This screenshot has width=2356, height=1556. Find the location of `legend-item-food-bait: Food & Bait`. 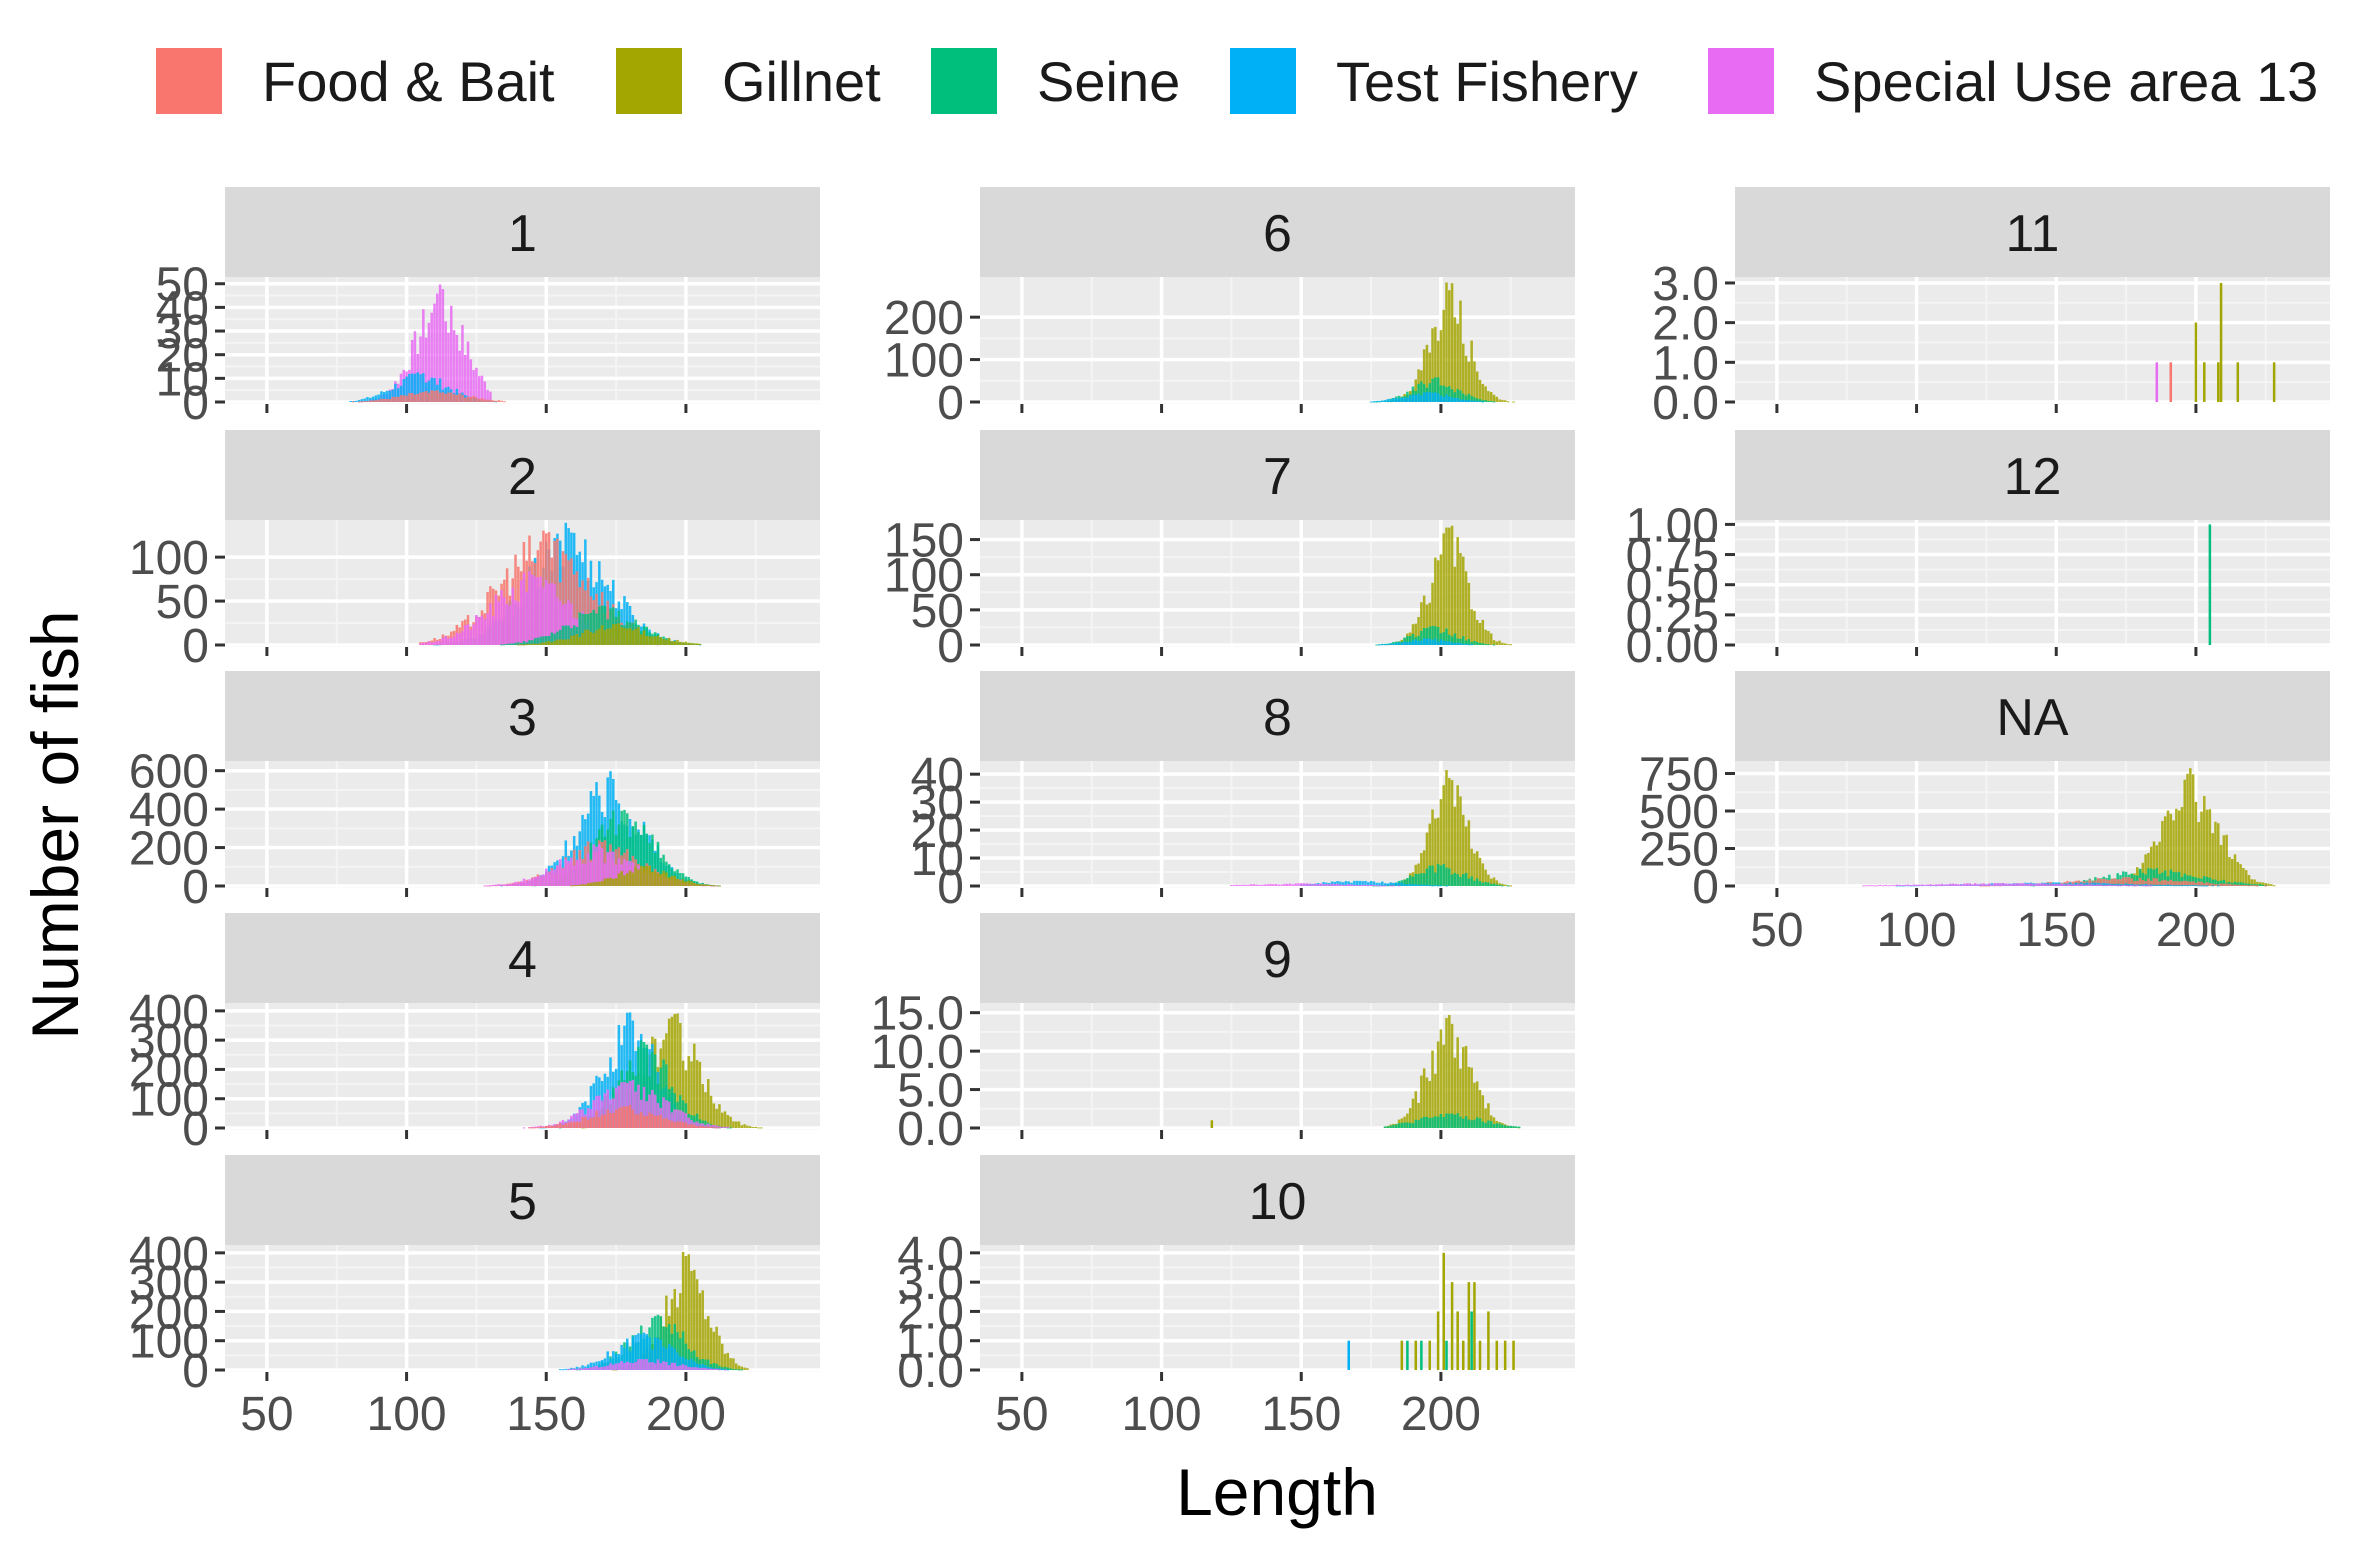

legend-item-food-bait: Food & Bait is located at coordinates (355, 81).